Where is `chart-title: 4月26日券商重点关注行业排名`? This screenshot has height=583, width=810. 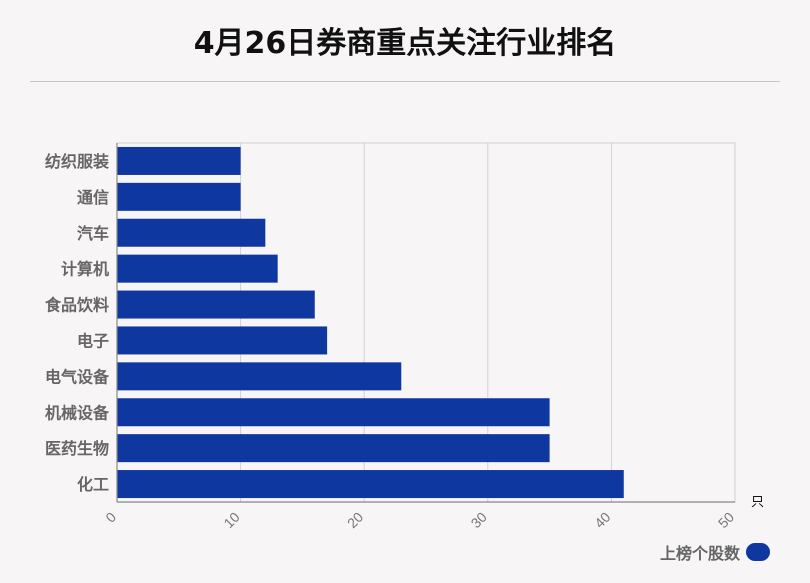
chart-title: 4月26日券商重点关注行业排名 is located at coordinates (405, 43).